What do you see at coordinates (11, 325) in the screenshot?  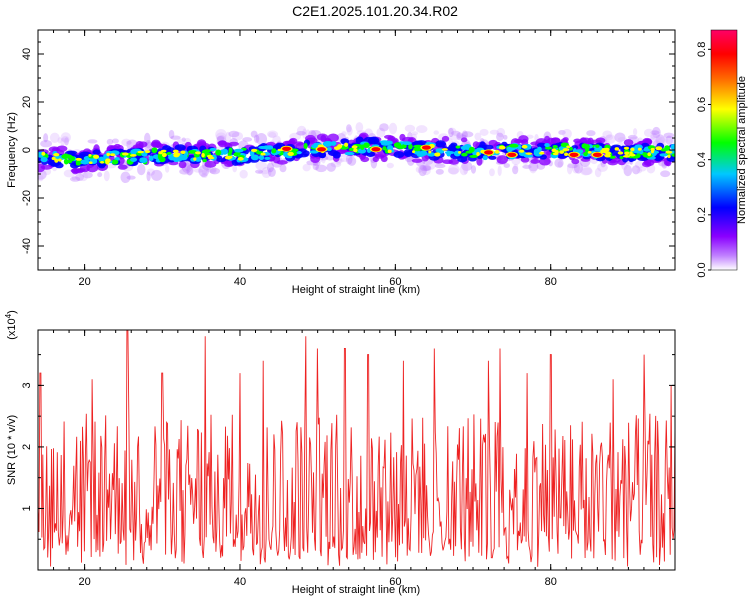 I see `snr-y-multiplier: (x104)` at bounding box center [11, 325].